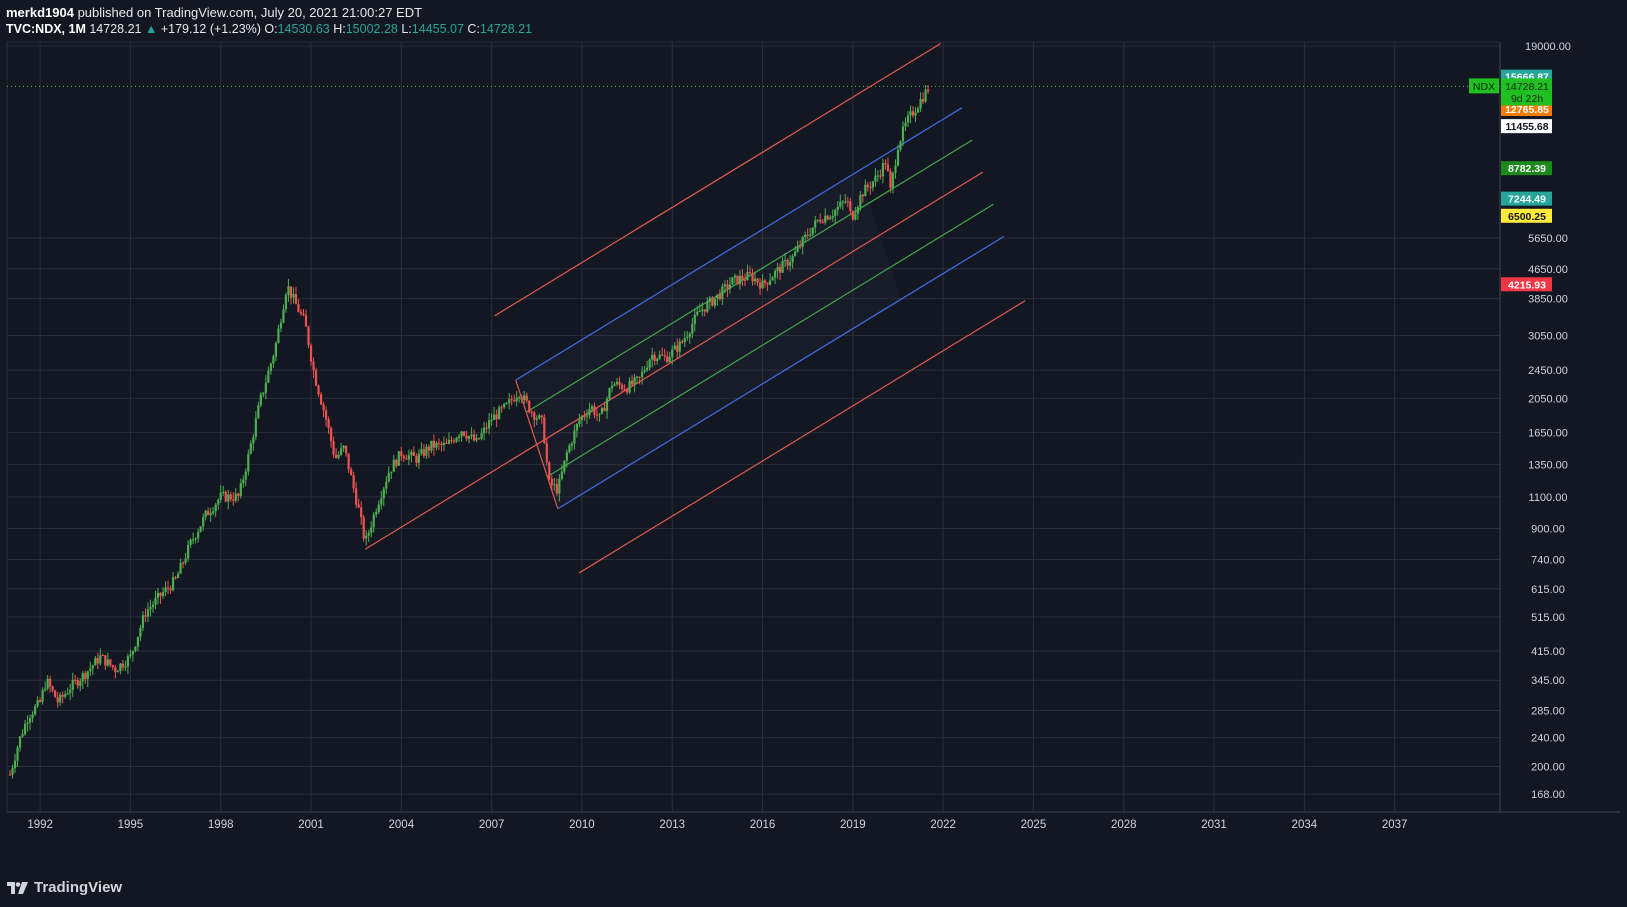 Image resolution: width=1627 pixels, height=907 pixels. What do you see at coordinates (1526, 215) in the screenshot?
I see `price-tag-box` at bounding box center [1526, 215].